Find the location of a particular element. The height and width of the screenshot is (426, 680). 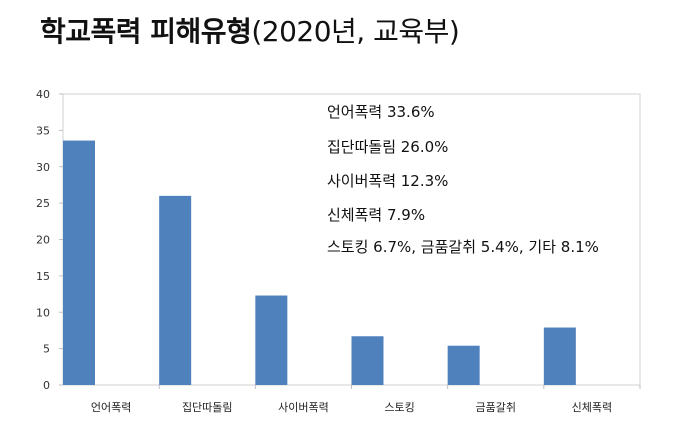

y-tick-label: 30 is located at coordinates (43, 167).